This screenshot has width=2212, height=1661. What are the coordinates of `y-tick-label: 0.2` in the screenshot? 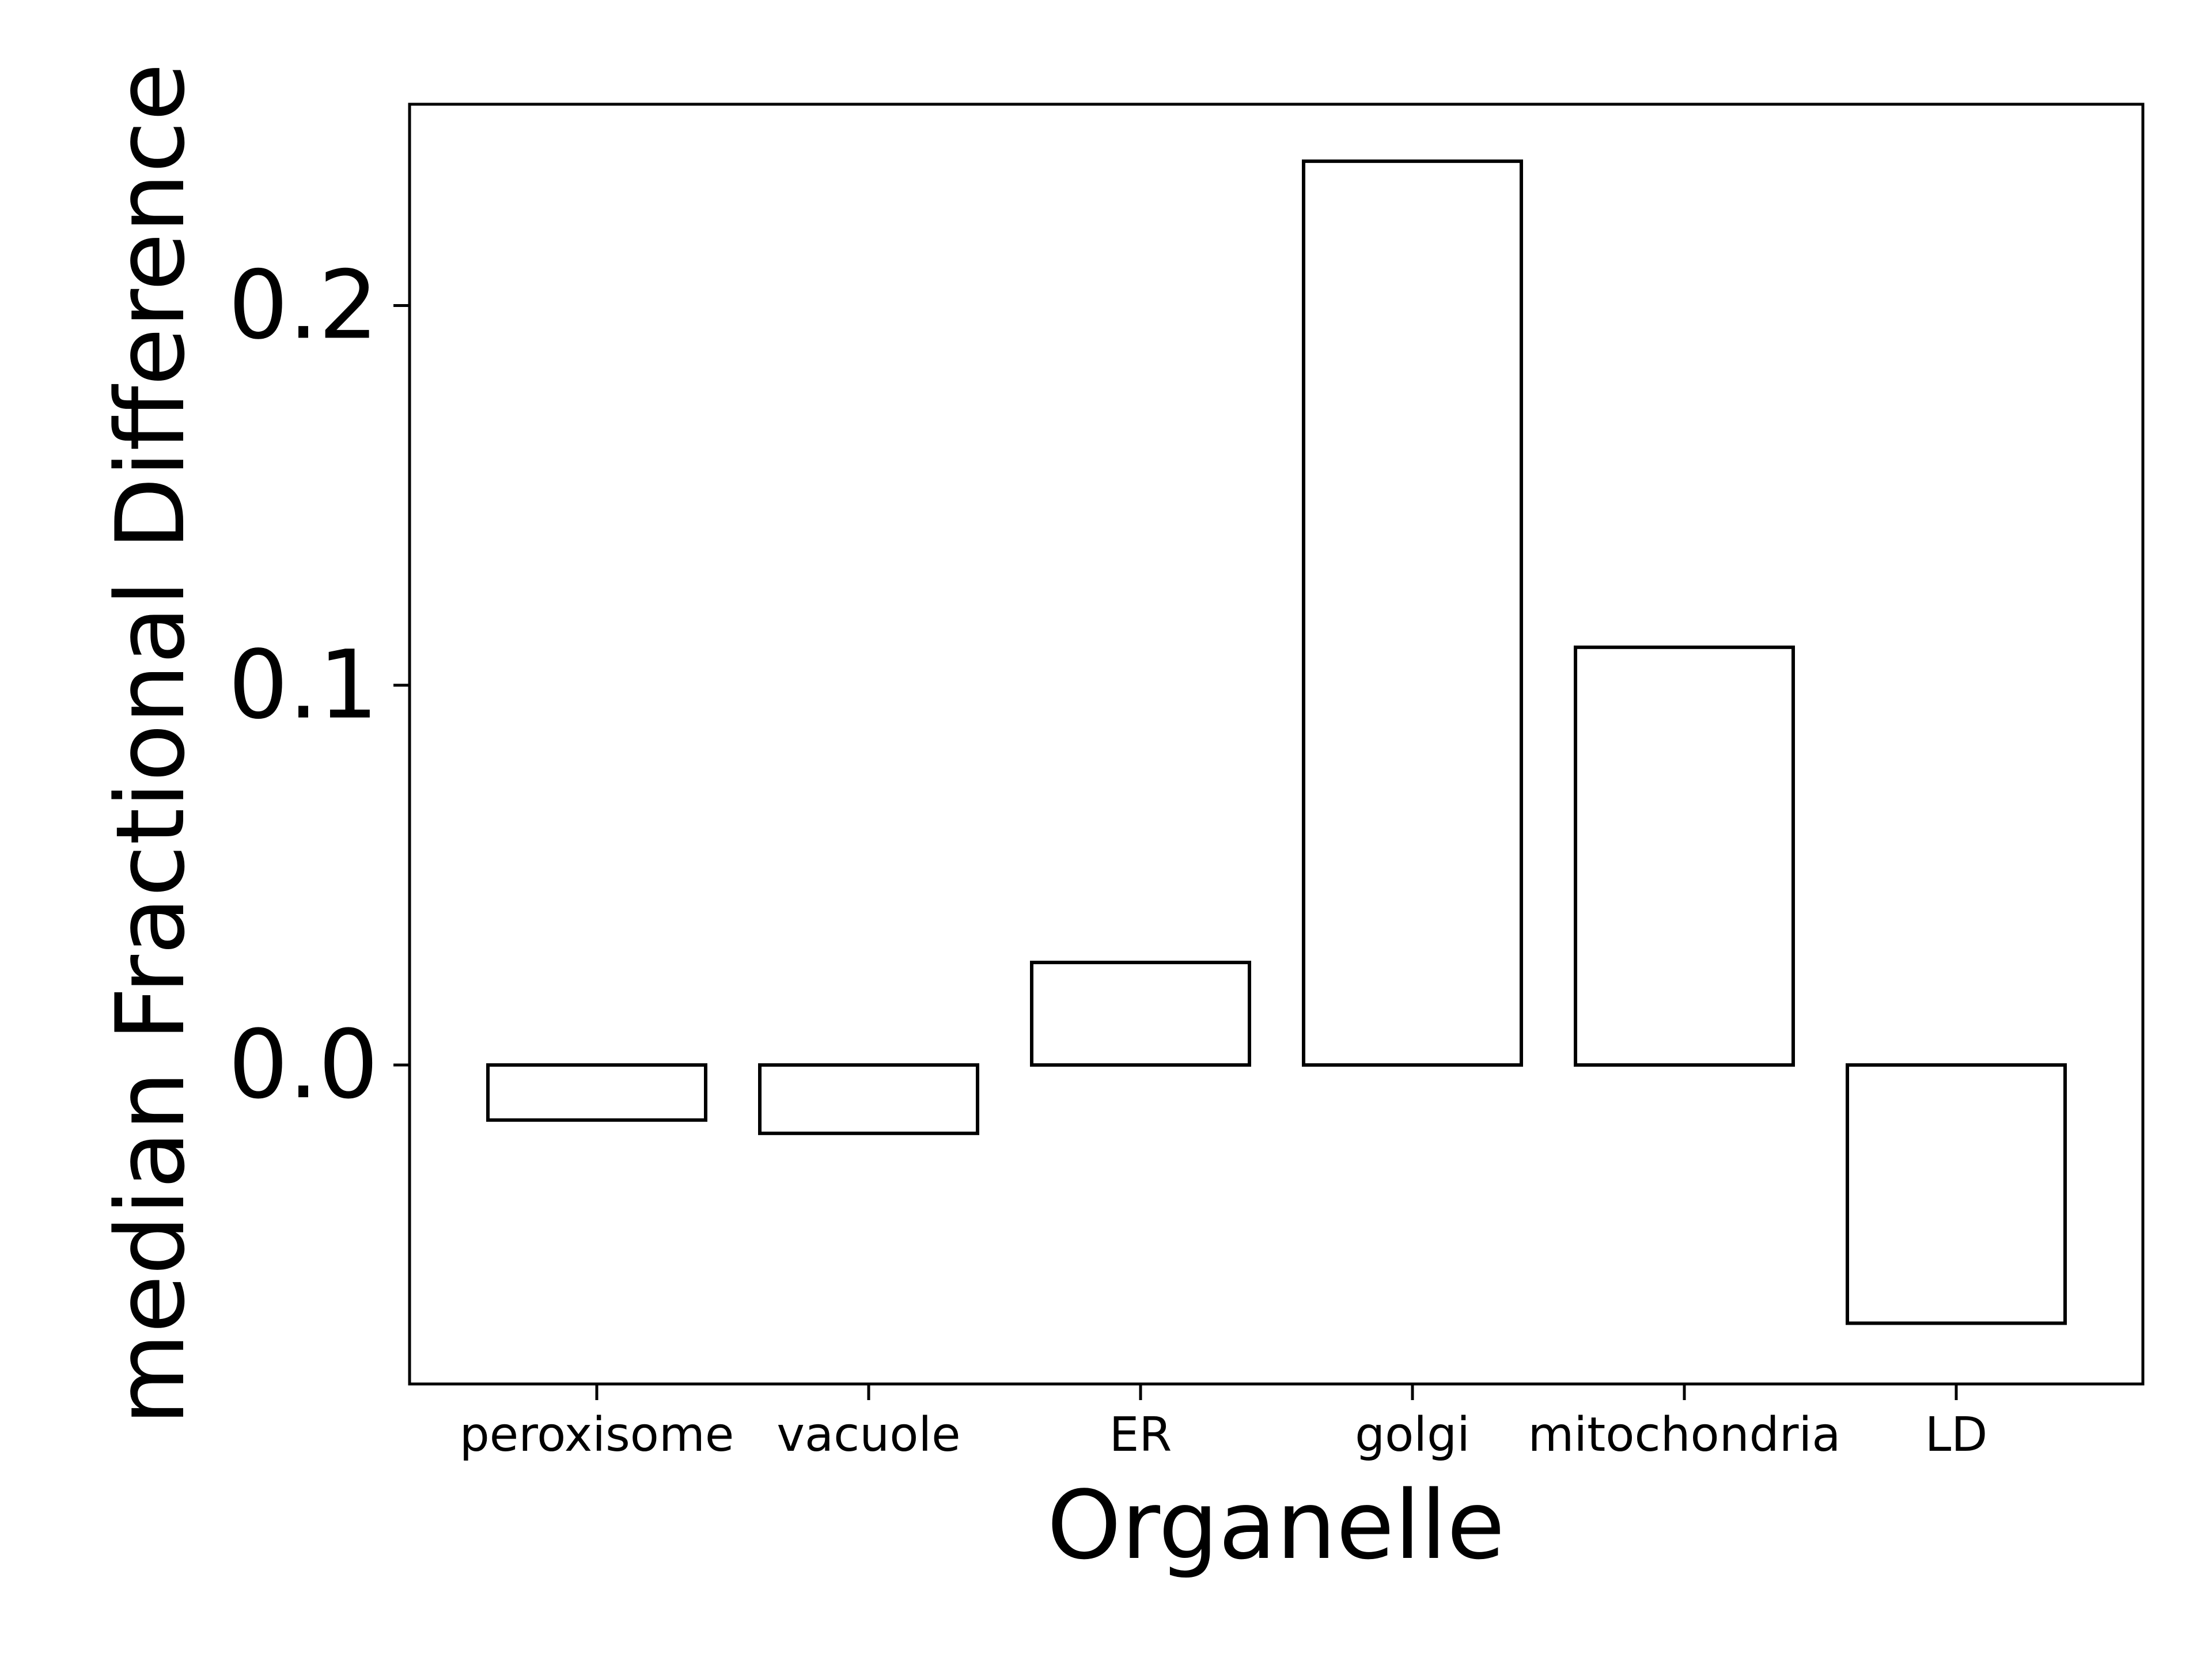 It's located at (303, 305).